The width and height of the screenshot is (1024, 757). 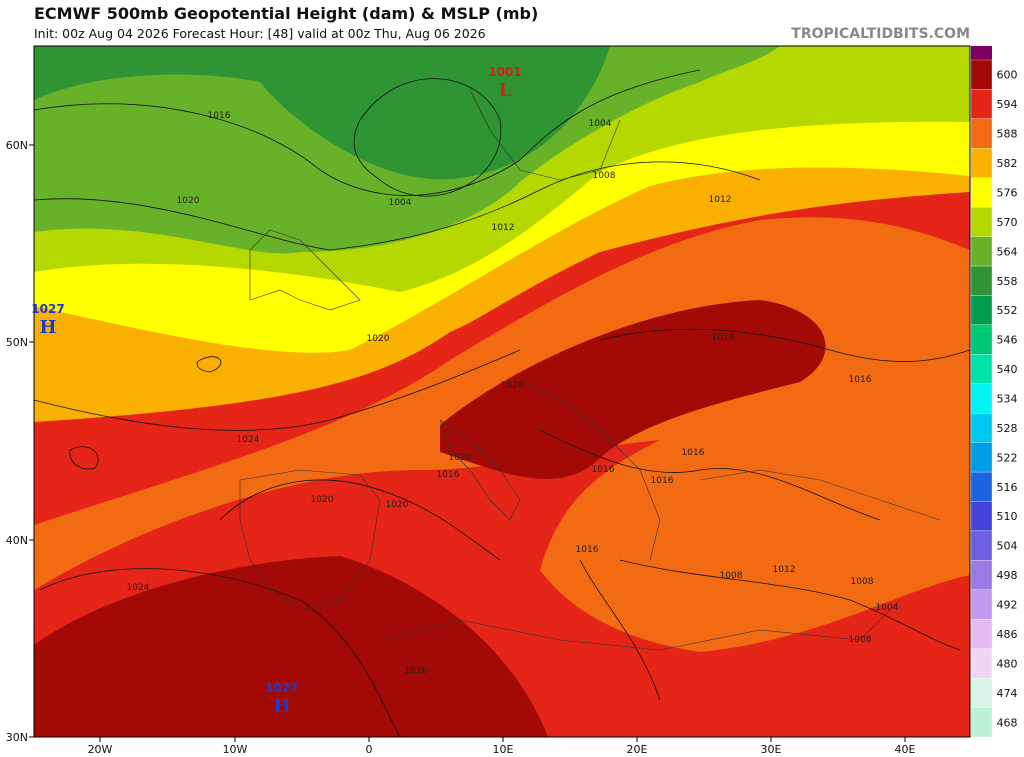 I want to click on colorbar-label: 486, so click(x=1007, y=634).